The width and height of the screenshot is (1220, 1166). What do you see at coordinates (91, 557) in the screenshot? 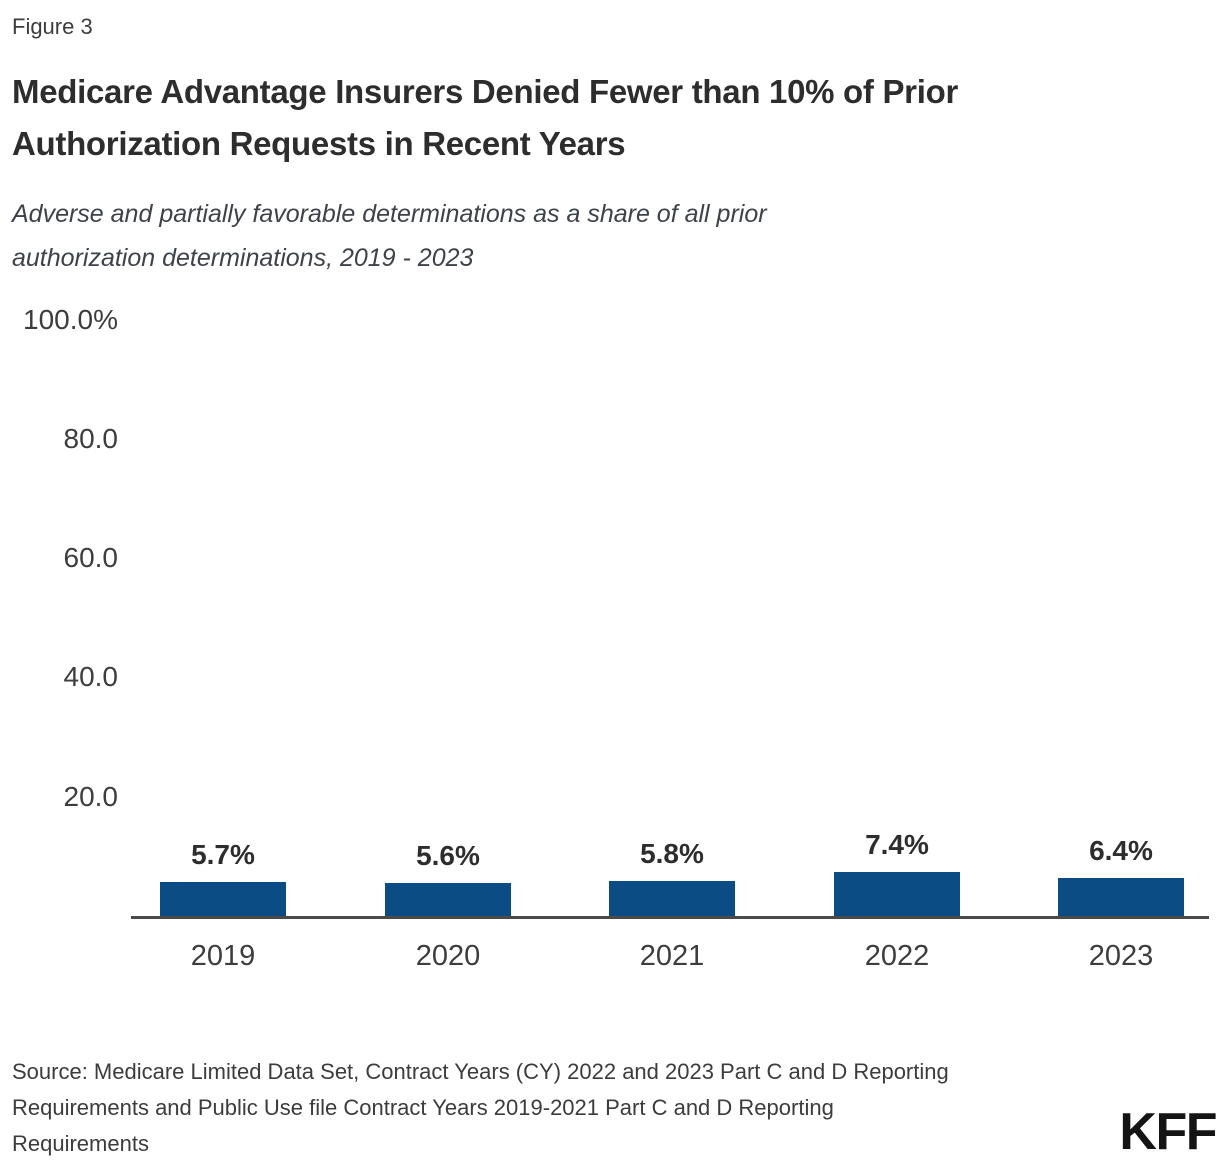
I see `y-axis-tick-label: 60.0` at bounding box center [91, 557].